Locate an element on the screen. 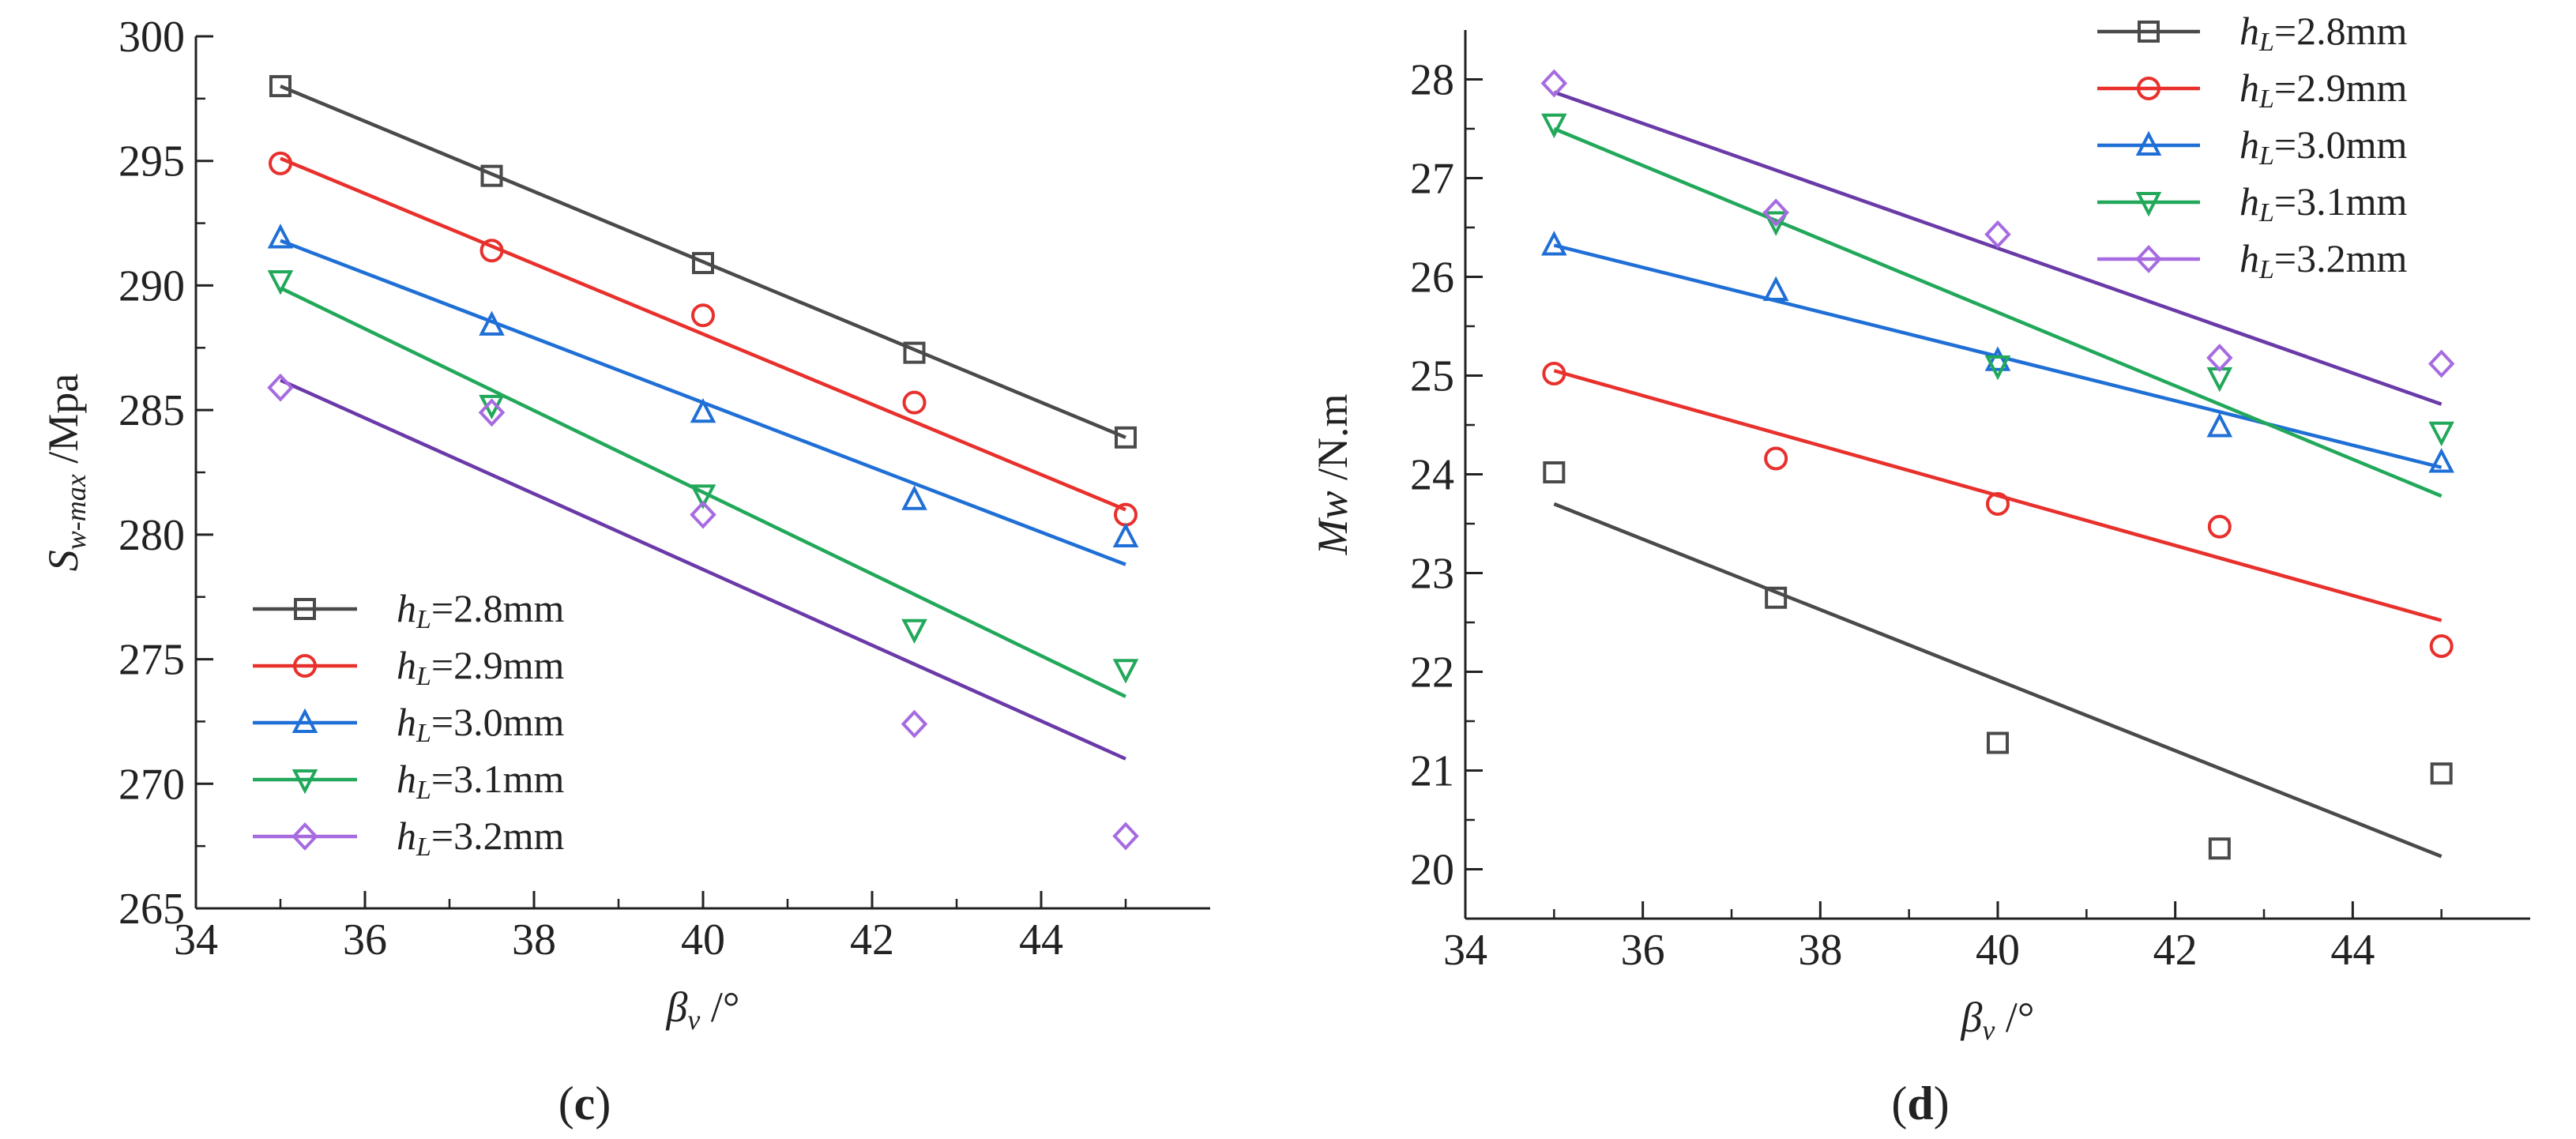 This screenshot has width=2576, height=1139. x-tick-label: 36 is located at coordinates (1643, 950).